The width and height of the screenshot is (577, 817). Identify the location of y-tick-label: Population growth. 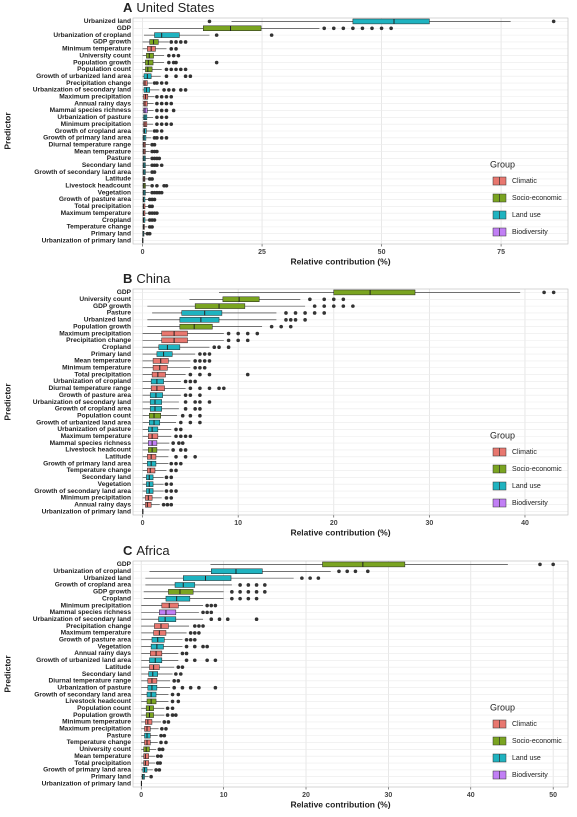
(102, 715).